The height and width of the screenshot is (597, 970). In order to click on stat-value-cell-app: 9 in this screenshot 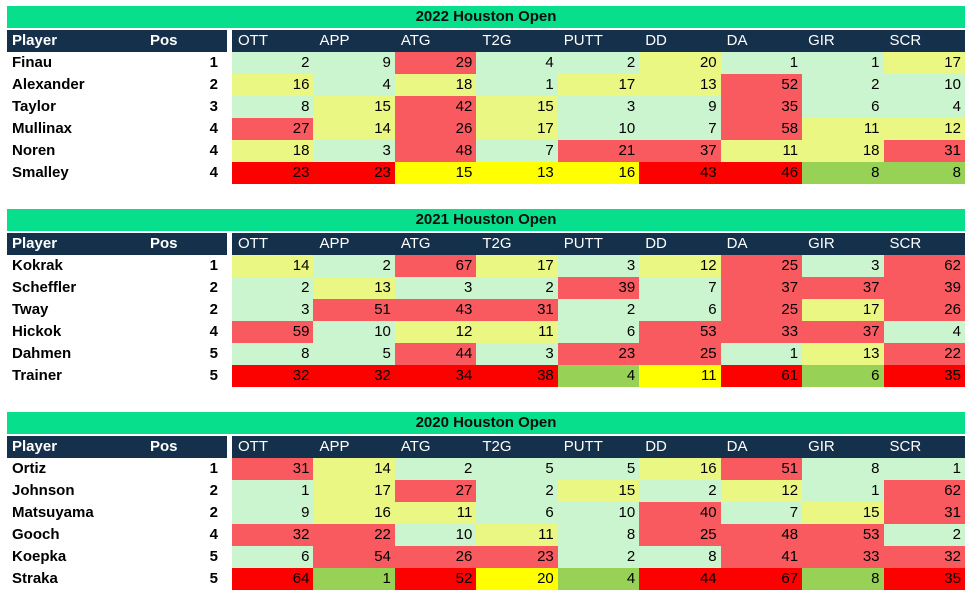, I will do `click(354, 63)`.